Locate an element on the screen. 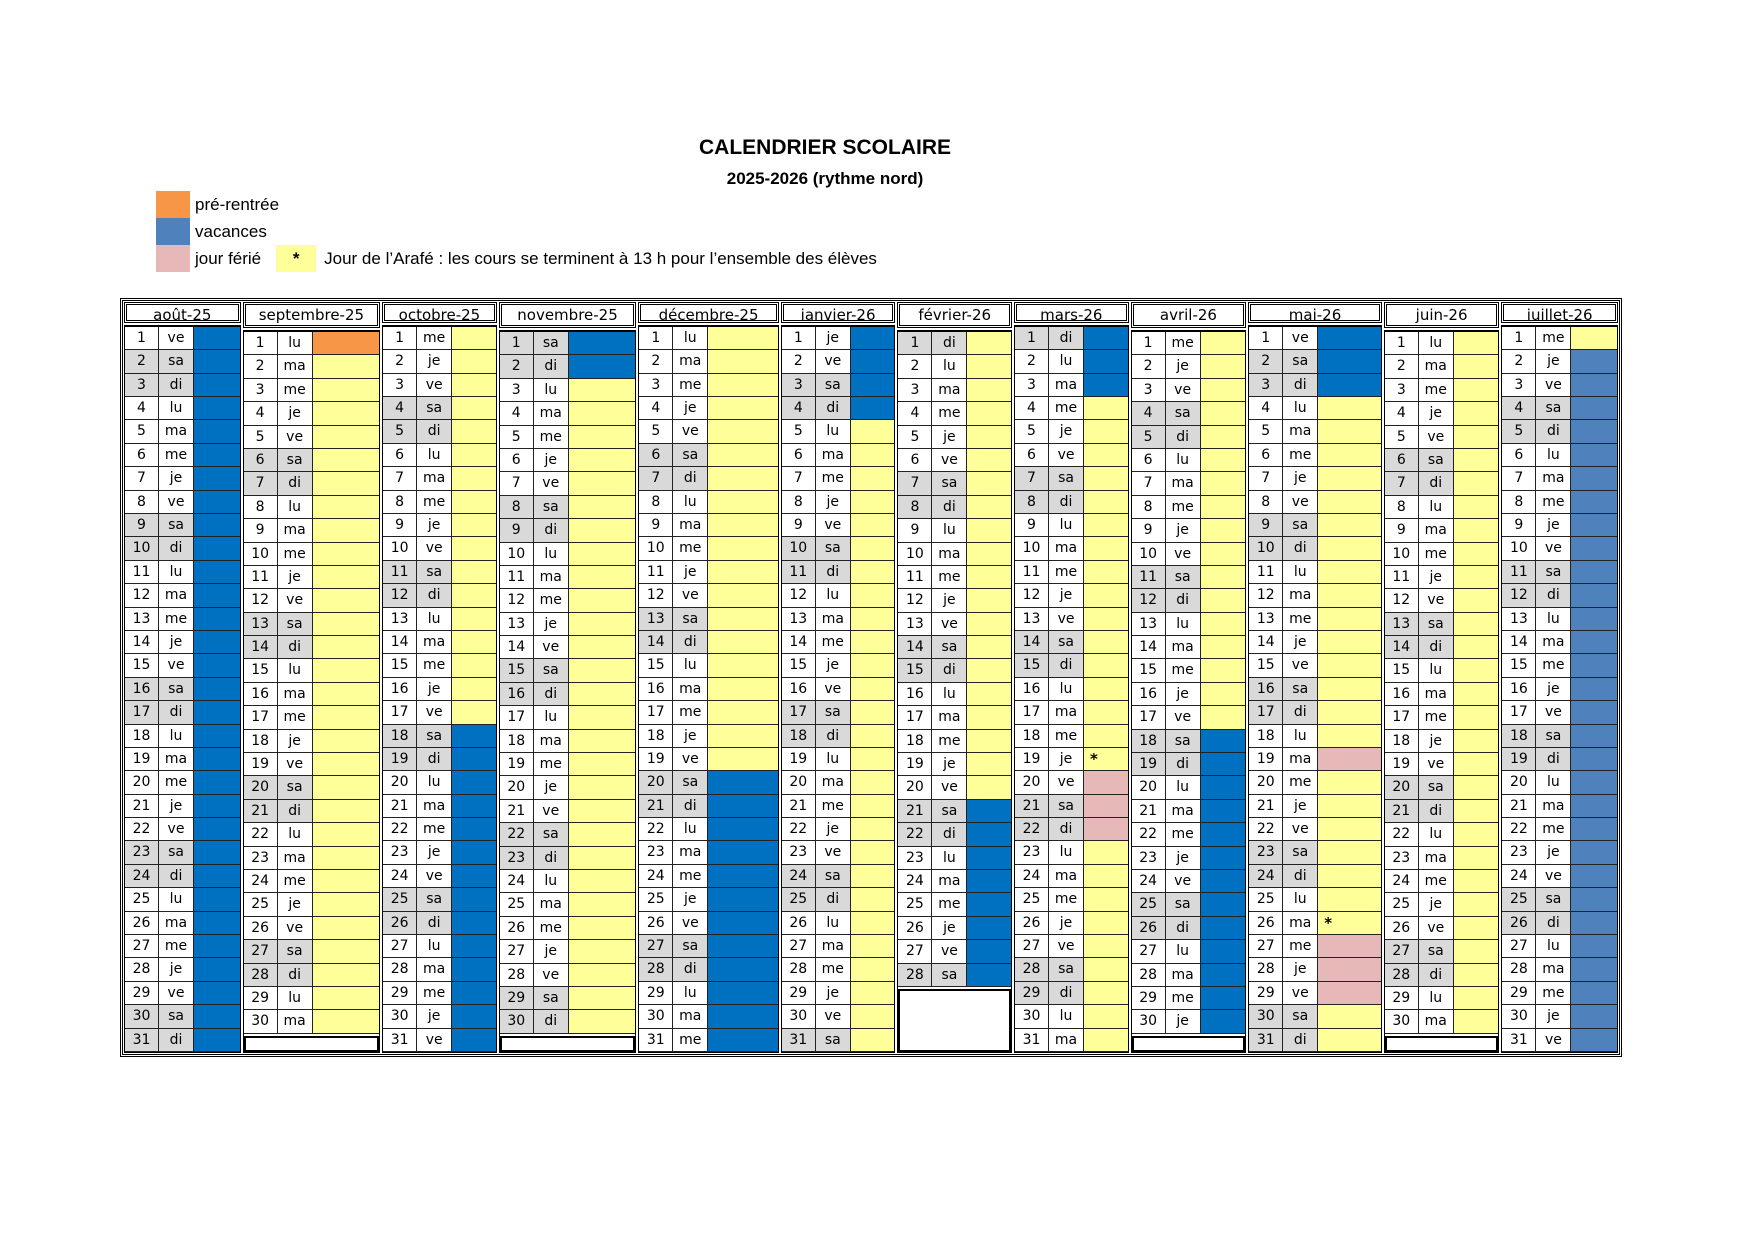  day-row: 25 me is located at coordinates (955, 905).